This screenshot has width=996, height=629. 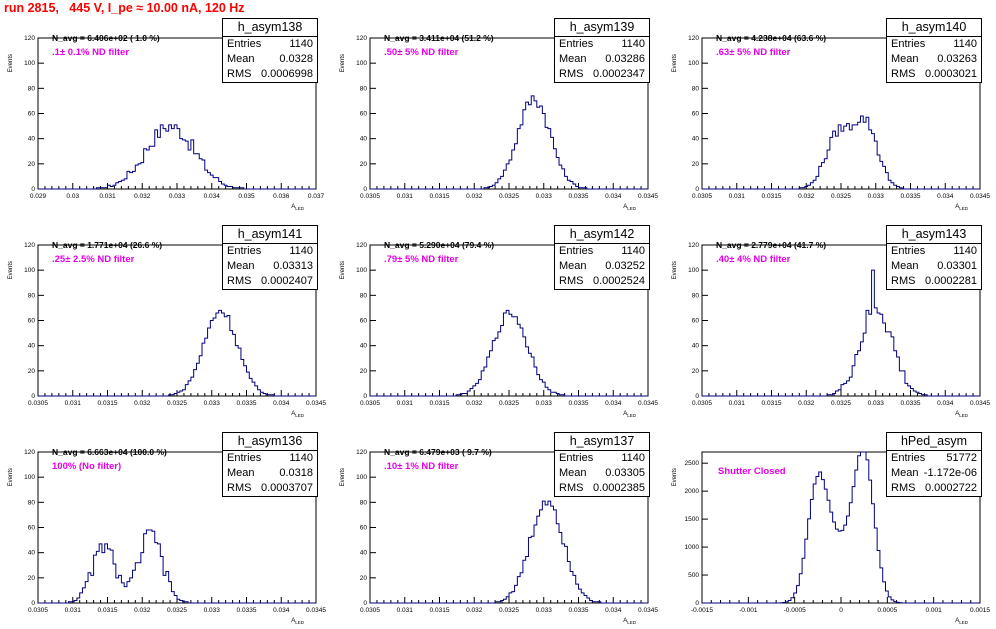 I want to click on y-tick-label: 500, so click(x=693, y=575).